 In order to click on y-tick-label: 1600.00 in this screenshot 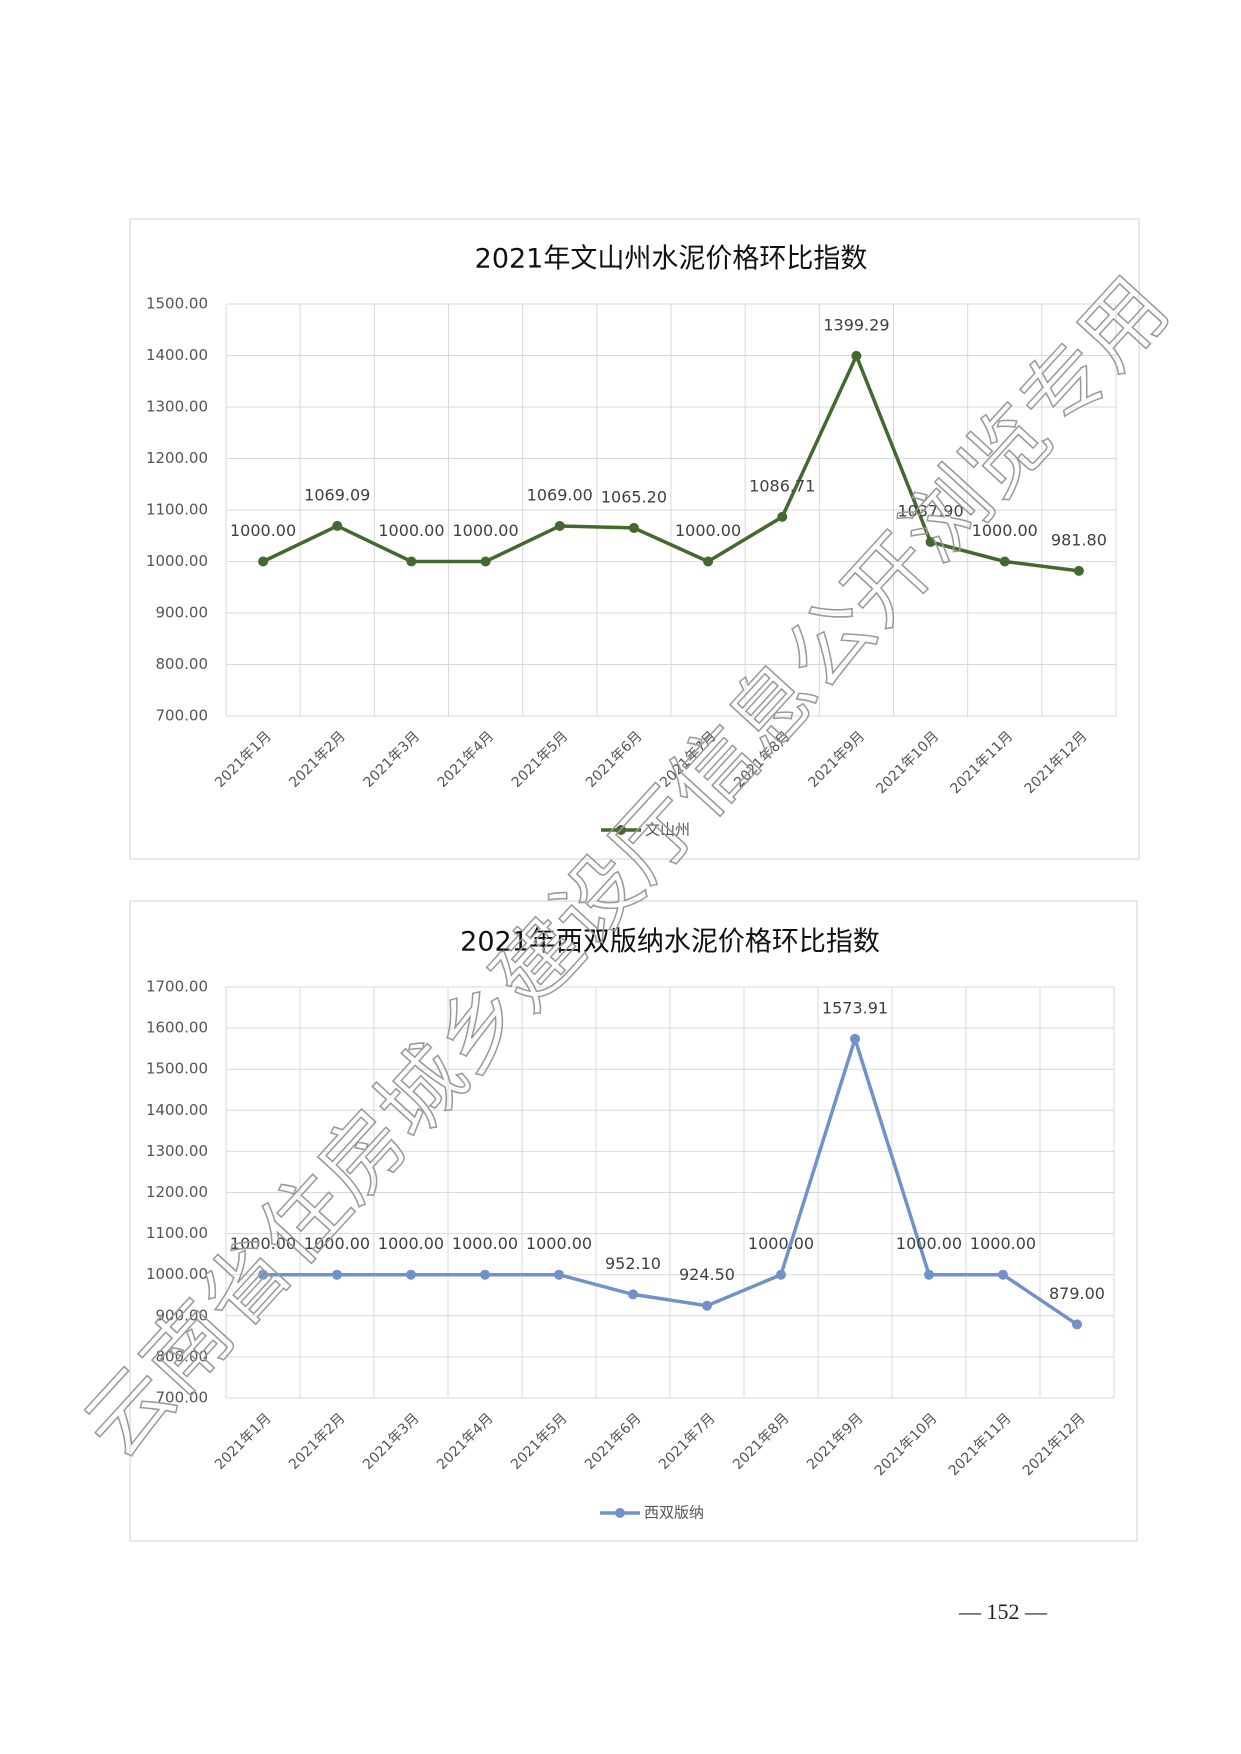, I will do `click(177, 1028)`.